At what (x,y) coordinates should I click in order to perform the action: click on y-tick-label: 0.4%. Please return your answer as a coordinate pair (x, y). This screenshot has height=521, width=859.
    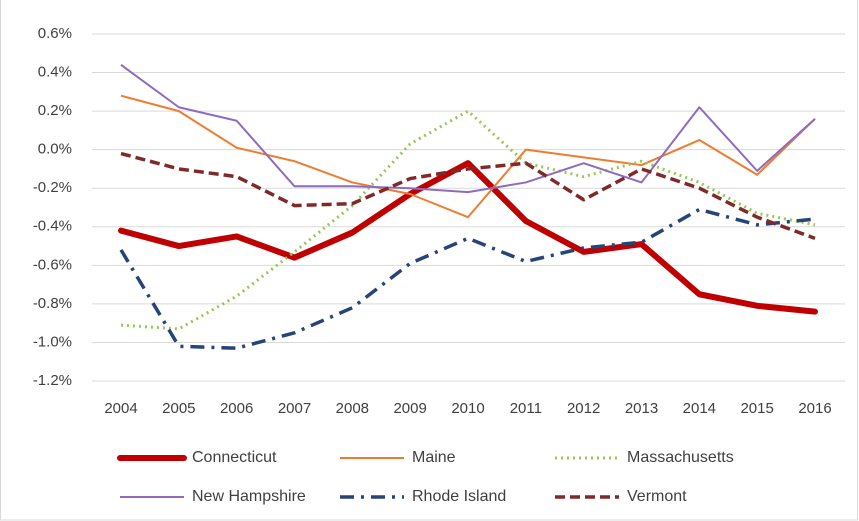
    Looking at the image, I should click on (55, 72).